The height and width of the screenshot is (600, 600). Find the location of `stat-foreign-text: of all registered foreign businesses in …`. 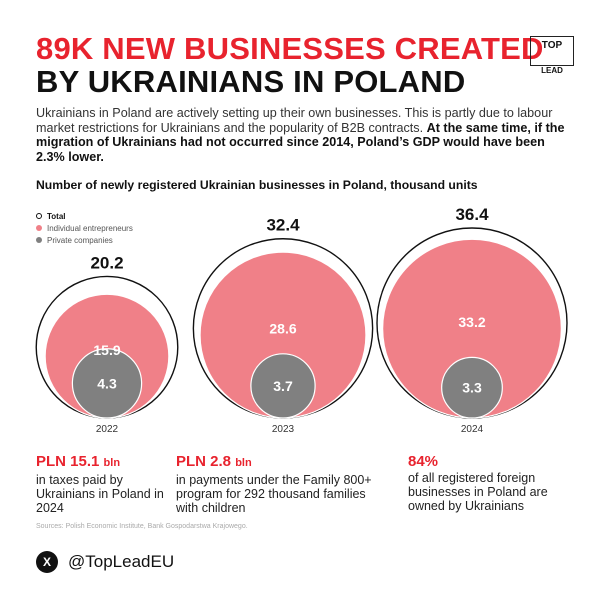

stat-foreign-text: of all registered foreign businesses in … is located at coordinates (478, 492).